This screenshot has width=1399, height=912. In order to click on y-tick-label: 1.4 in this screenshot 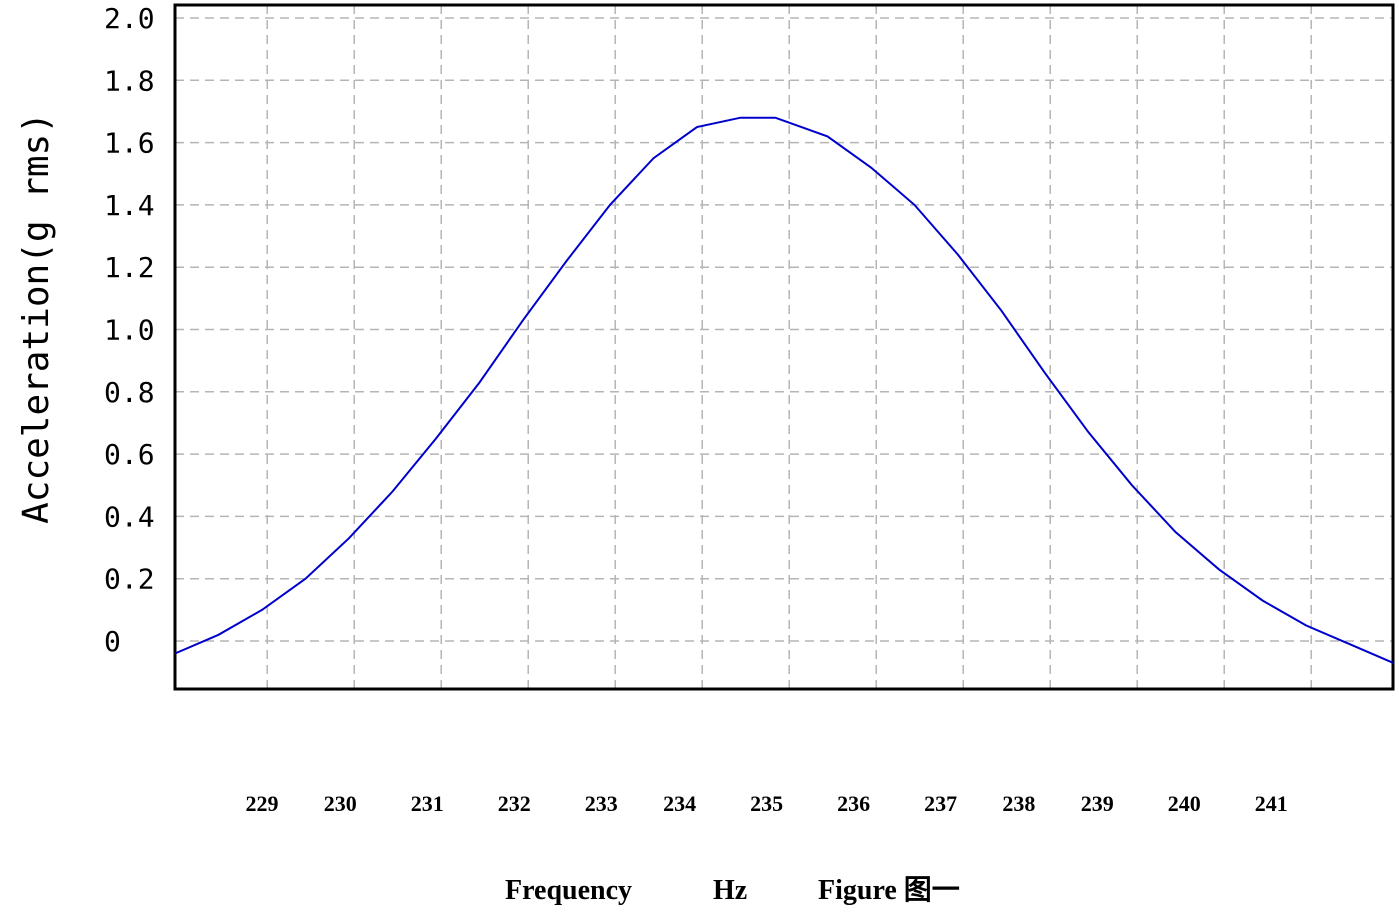, I will do `click(129, 205)`.